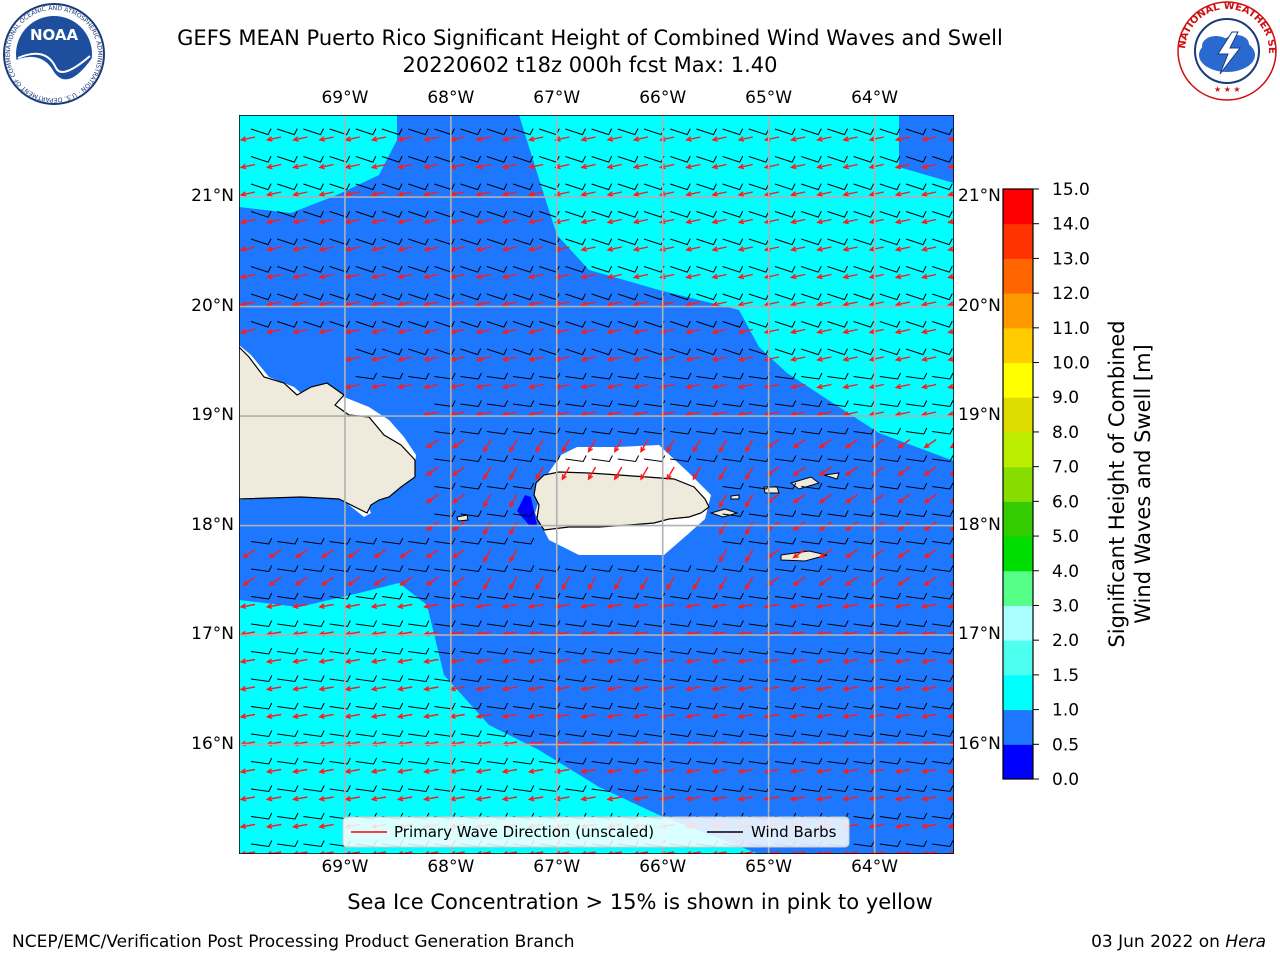 The width and height of the screenshot is (1280, 960). Describe the element at coordinates (527, 510) in the screenshot. I see `low-wave-patch` at that location.